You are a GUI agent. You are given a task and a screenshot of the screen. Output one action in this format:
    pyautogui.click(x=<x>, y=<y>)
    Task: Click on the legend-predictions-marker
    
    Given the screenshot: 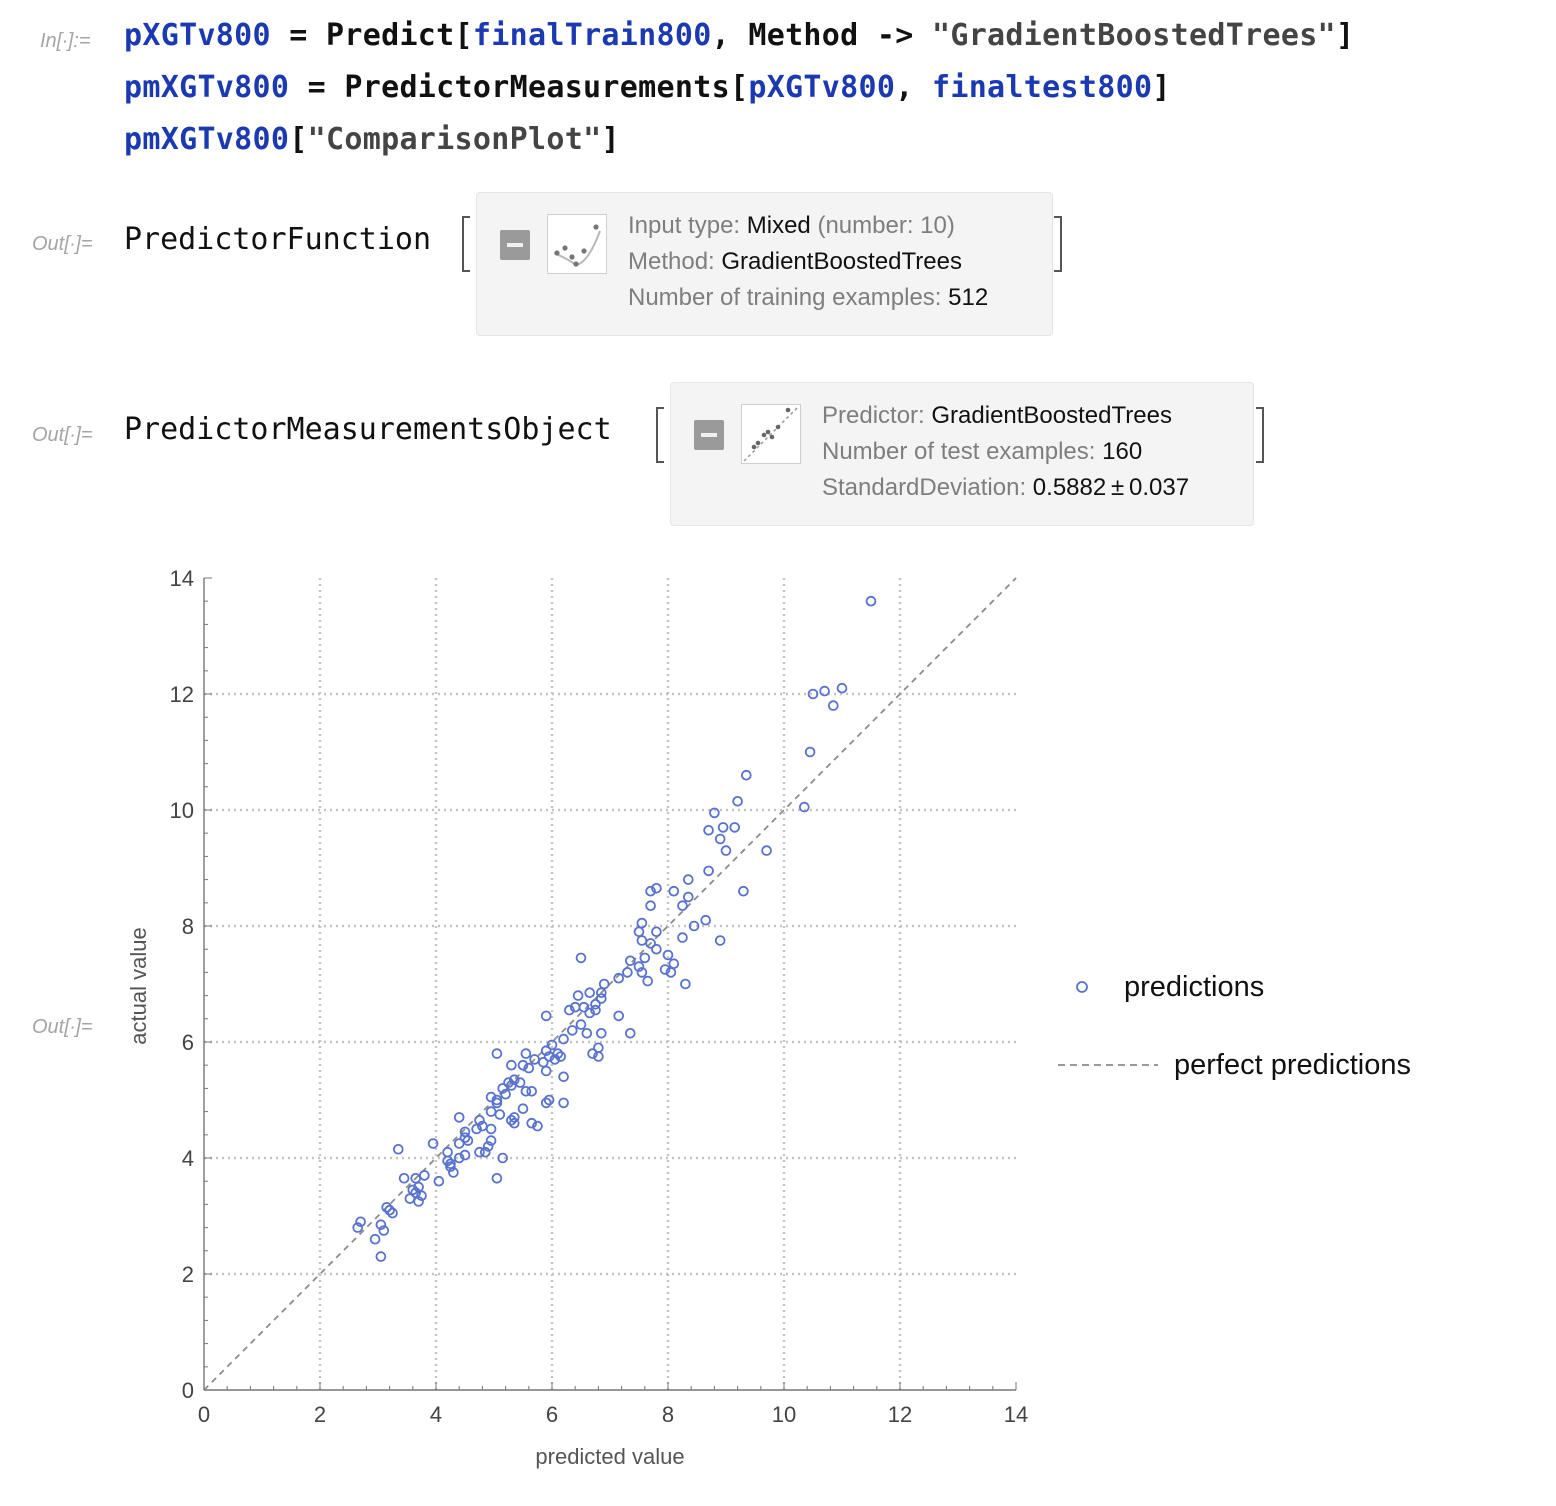 What is the action you would take?
    pyautogui.click(x=1082, y=987)
    